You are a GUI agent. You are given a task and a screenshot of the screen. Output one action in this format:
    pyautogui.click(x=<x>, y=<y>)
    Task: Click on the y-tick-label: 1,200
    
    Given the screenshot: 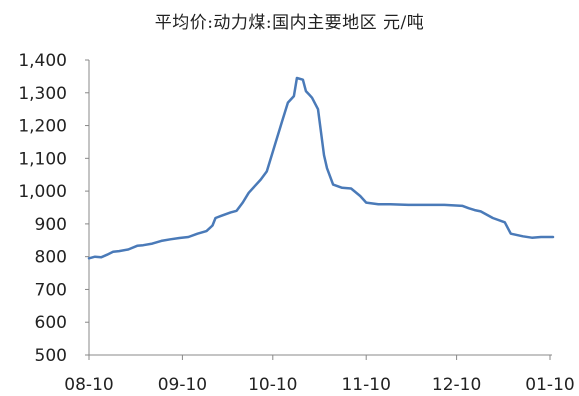 What is the action you would take?
    pyautogui.click(x=42, y=127)
    